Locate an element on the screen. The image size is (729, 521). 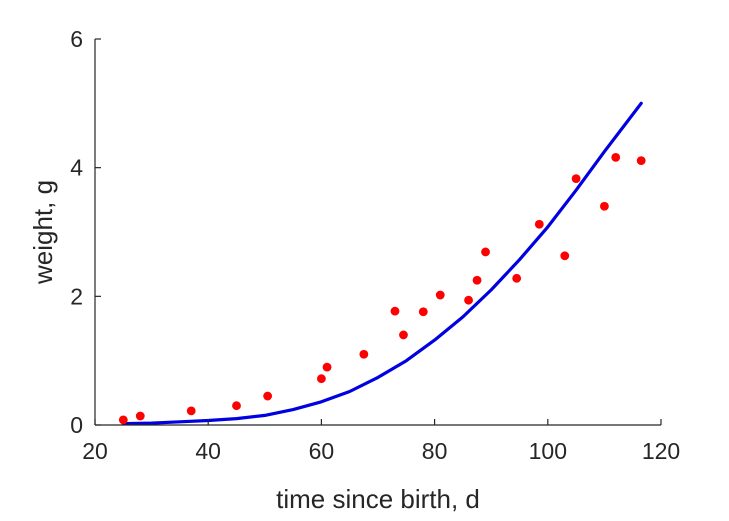
y-ticks: 0 2 4 6 is located at coordinates (85, 232).